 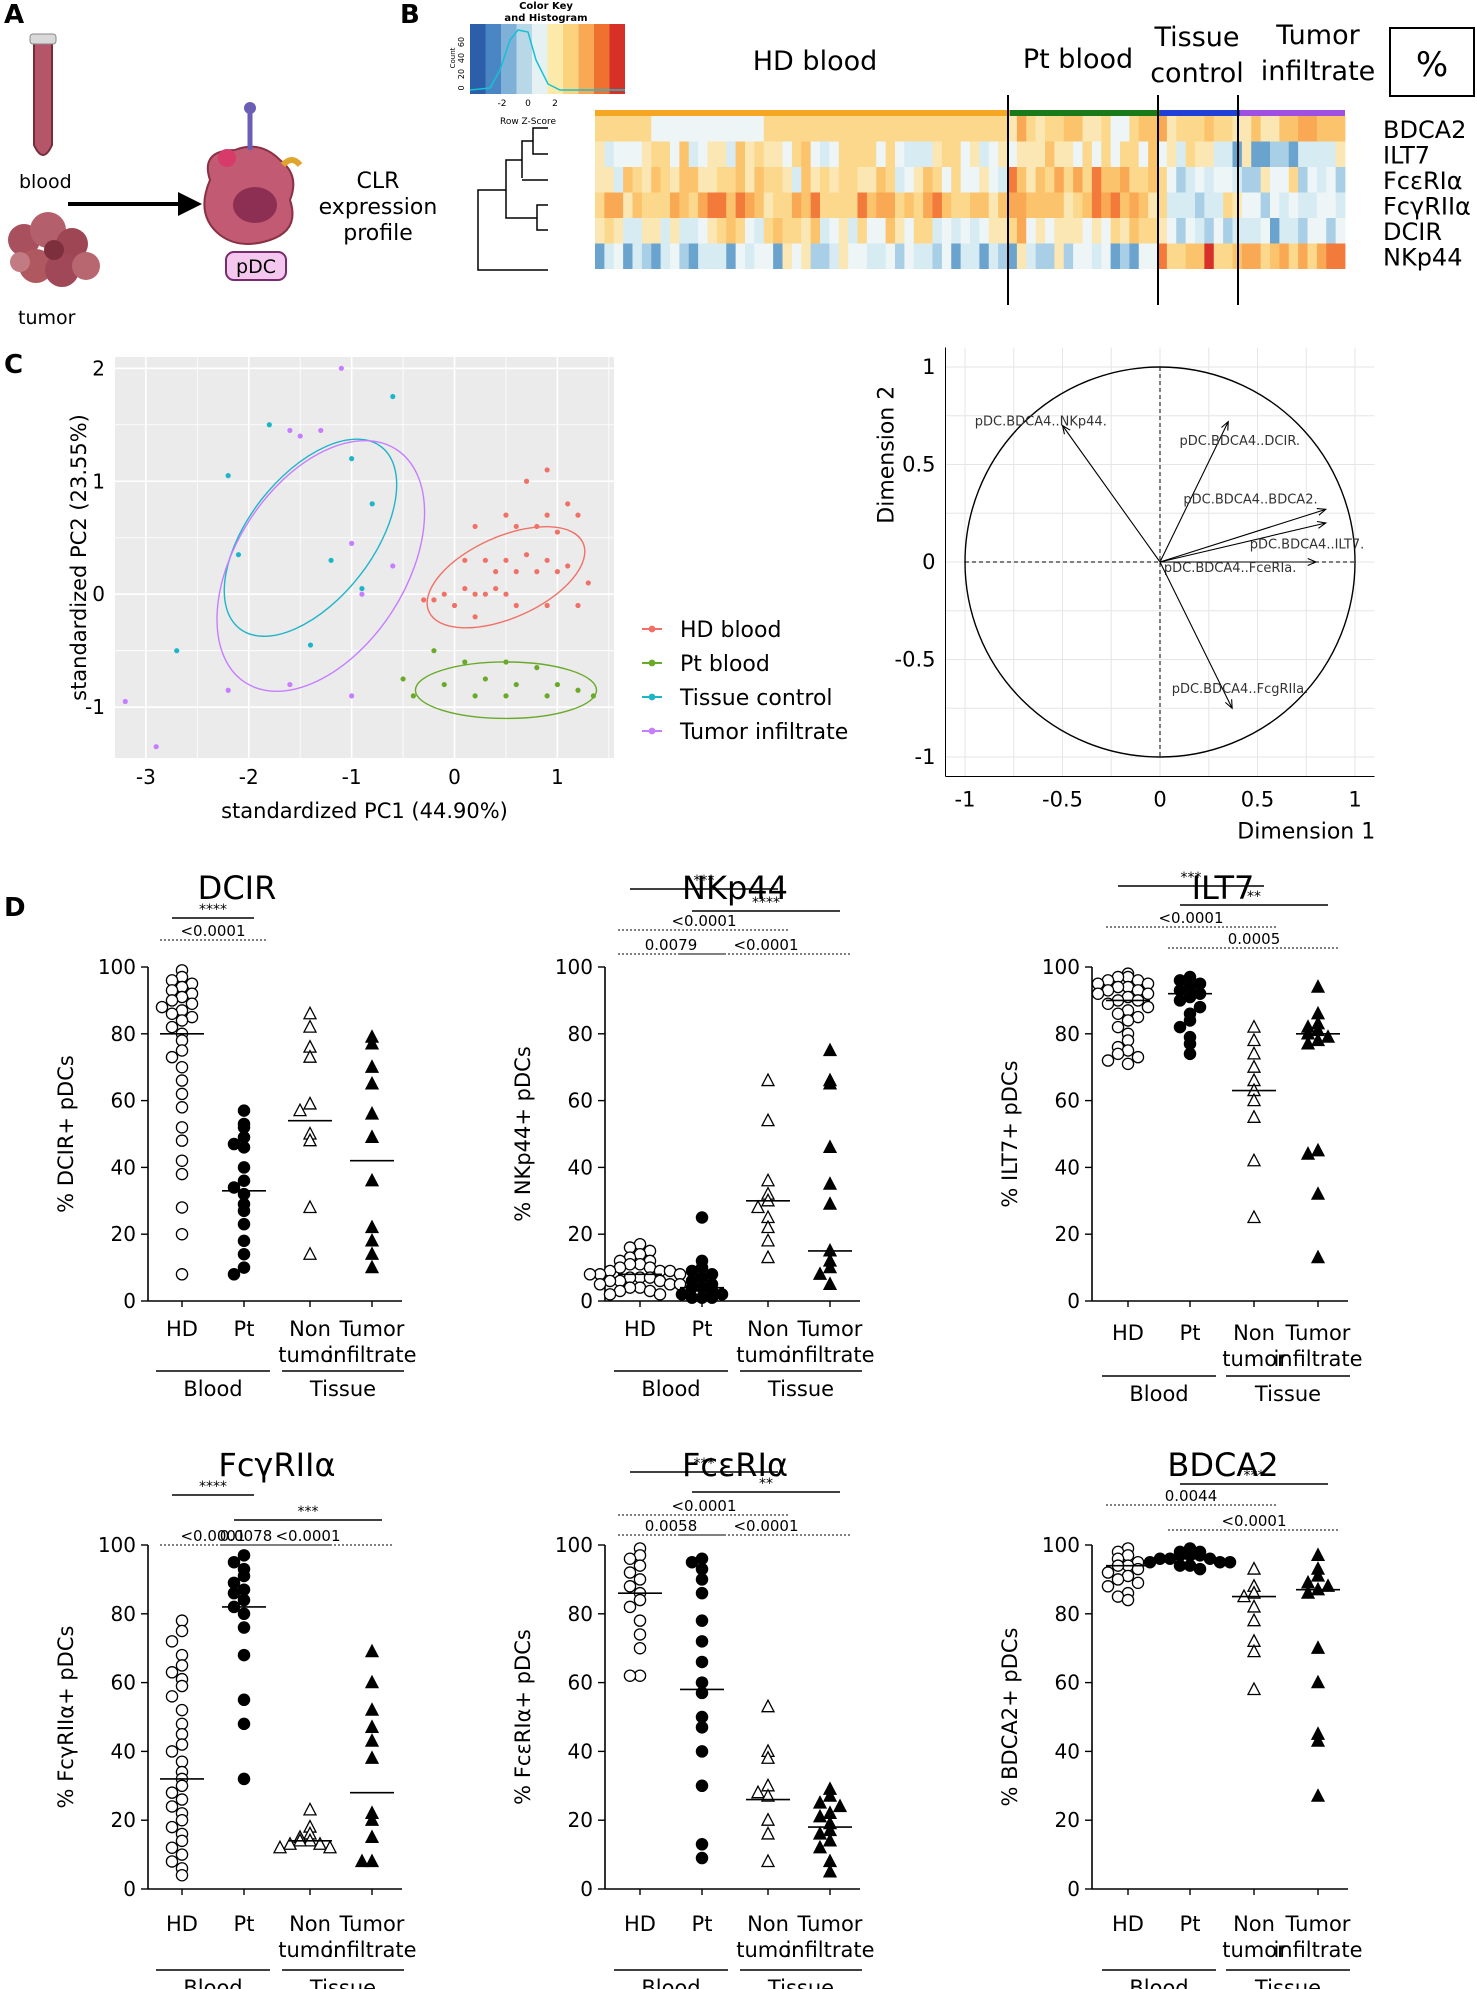 What do you see at coordinates (123, 1614) in the screenshot?
I see `dotplot-ytick: 80` at bounding box center [123, 1614].